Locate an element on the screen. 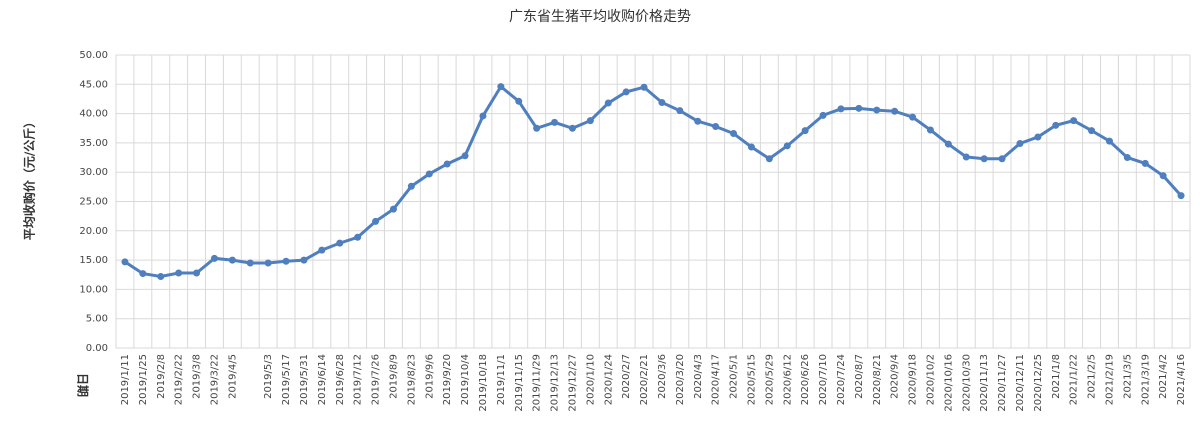 The image size is (1200, 431). x-tick-label: 2020/5/1 is located at coordinates (734, 376).